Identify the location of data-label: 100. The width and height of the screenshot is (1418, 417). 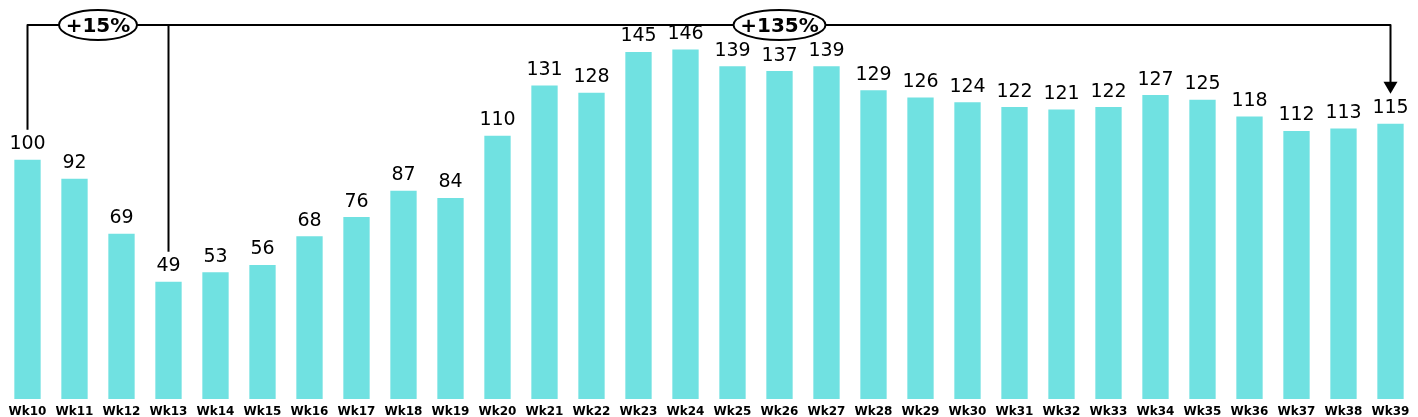
(27, 142).